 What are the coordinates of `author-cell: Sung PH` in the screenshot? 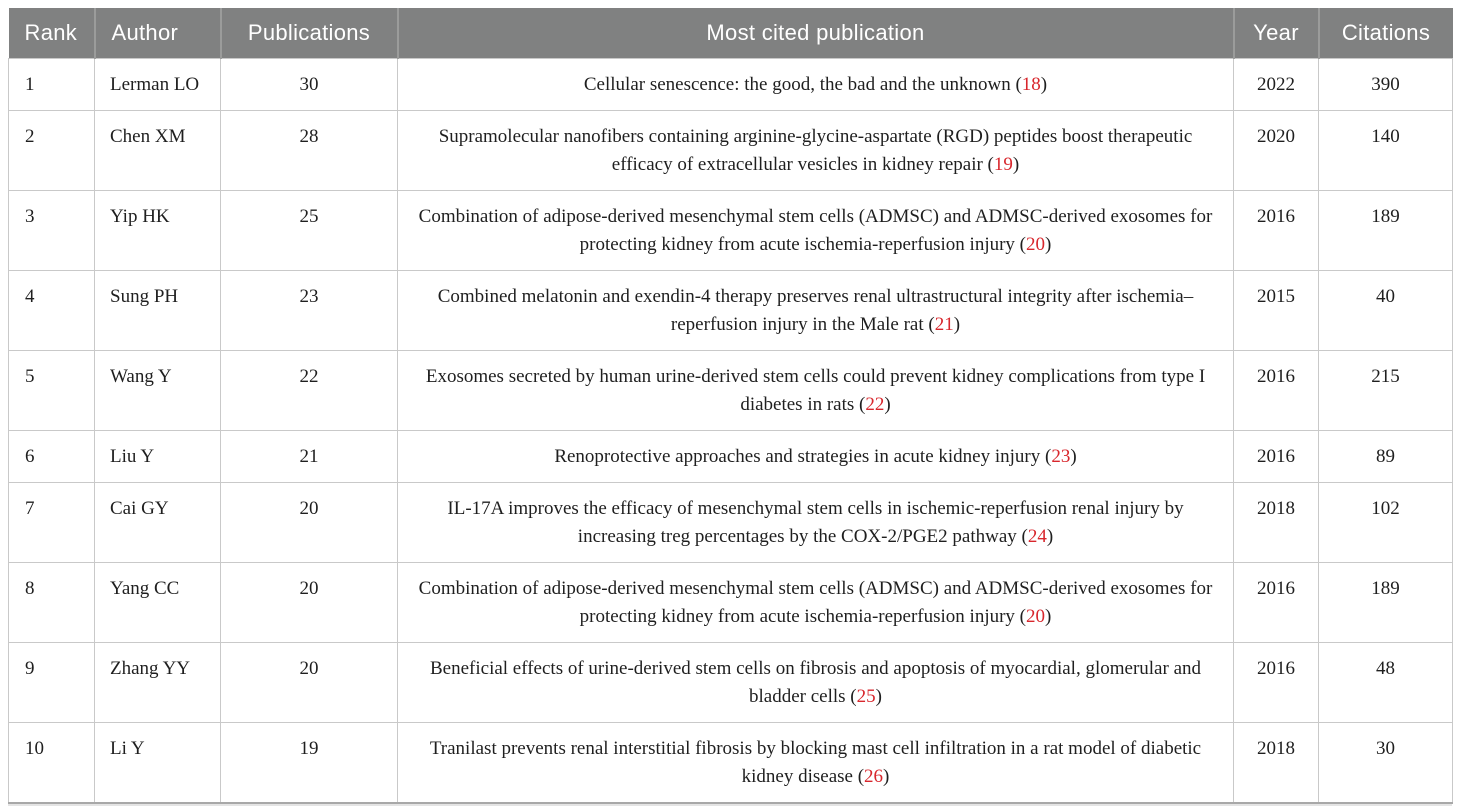 It's located at (157, 310).